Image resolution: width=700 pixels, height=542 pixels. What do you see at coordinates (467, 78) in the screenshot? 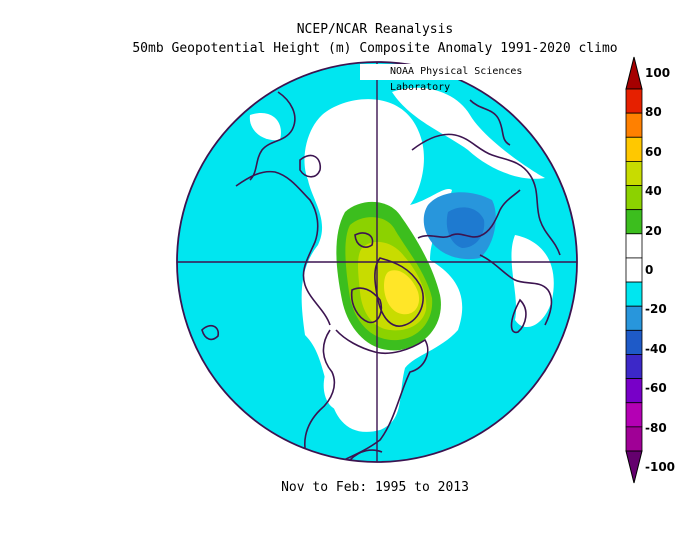
I see `lab-label: NOAA Physical Sciences Laboratory` at bounding box center [467, 78].